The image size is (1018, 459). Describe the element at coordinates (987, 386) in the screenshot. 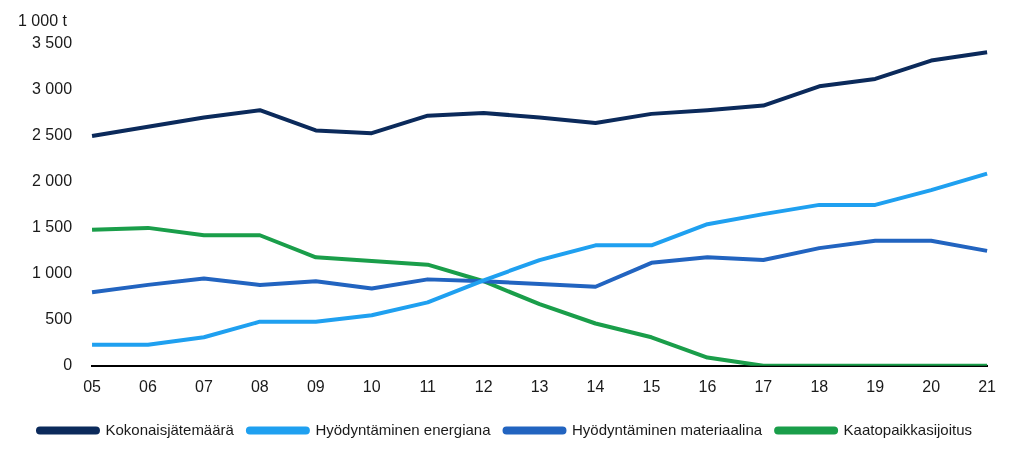

I see `x-tick-label: 21` at that location.